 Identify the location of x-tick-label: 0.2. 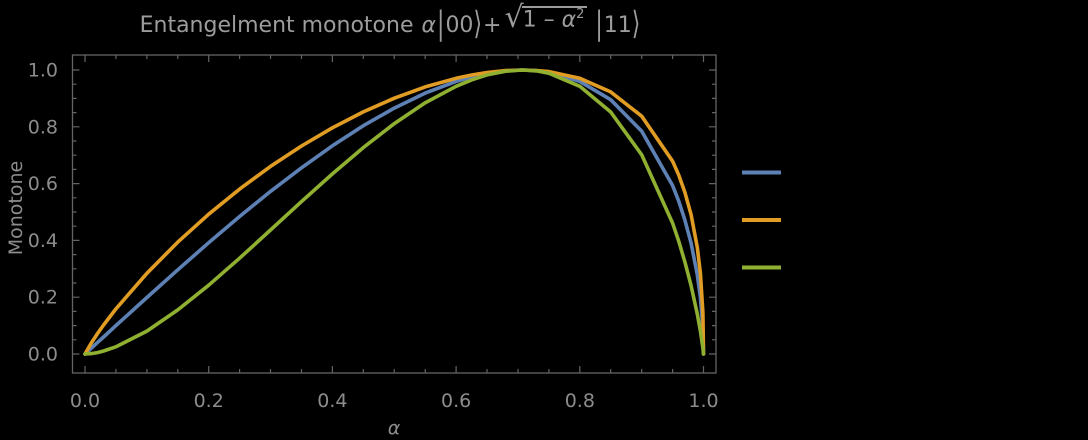
(209, 401).